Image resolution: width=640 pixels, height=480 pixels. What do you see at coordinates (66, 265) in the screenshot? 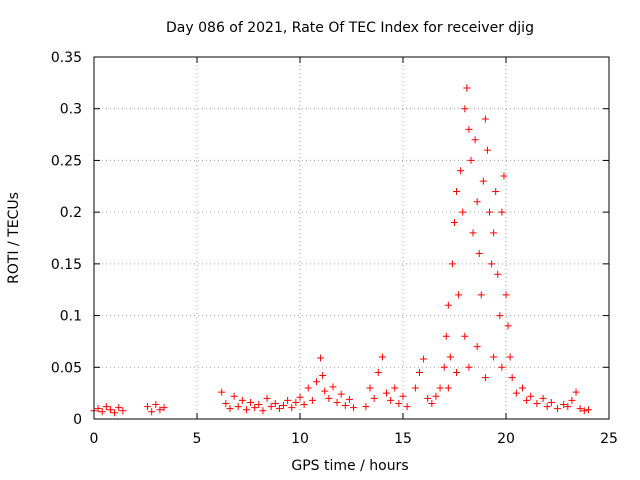
I see `y-tick-label: 0.15` at bounding box center [66, 265].